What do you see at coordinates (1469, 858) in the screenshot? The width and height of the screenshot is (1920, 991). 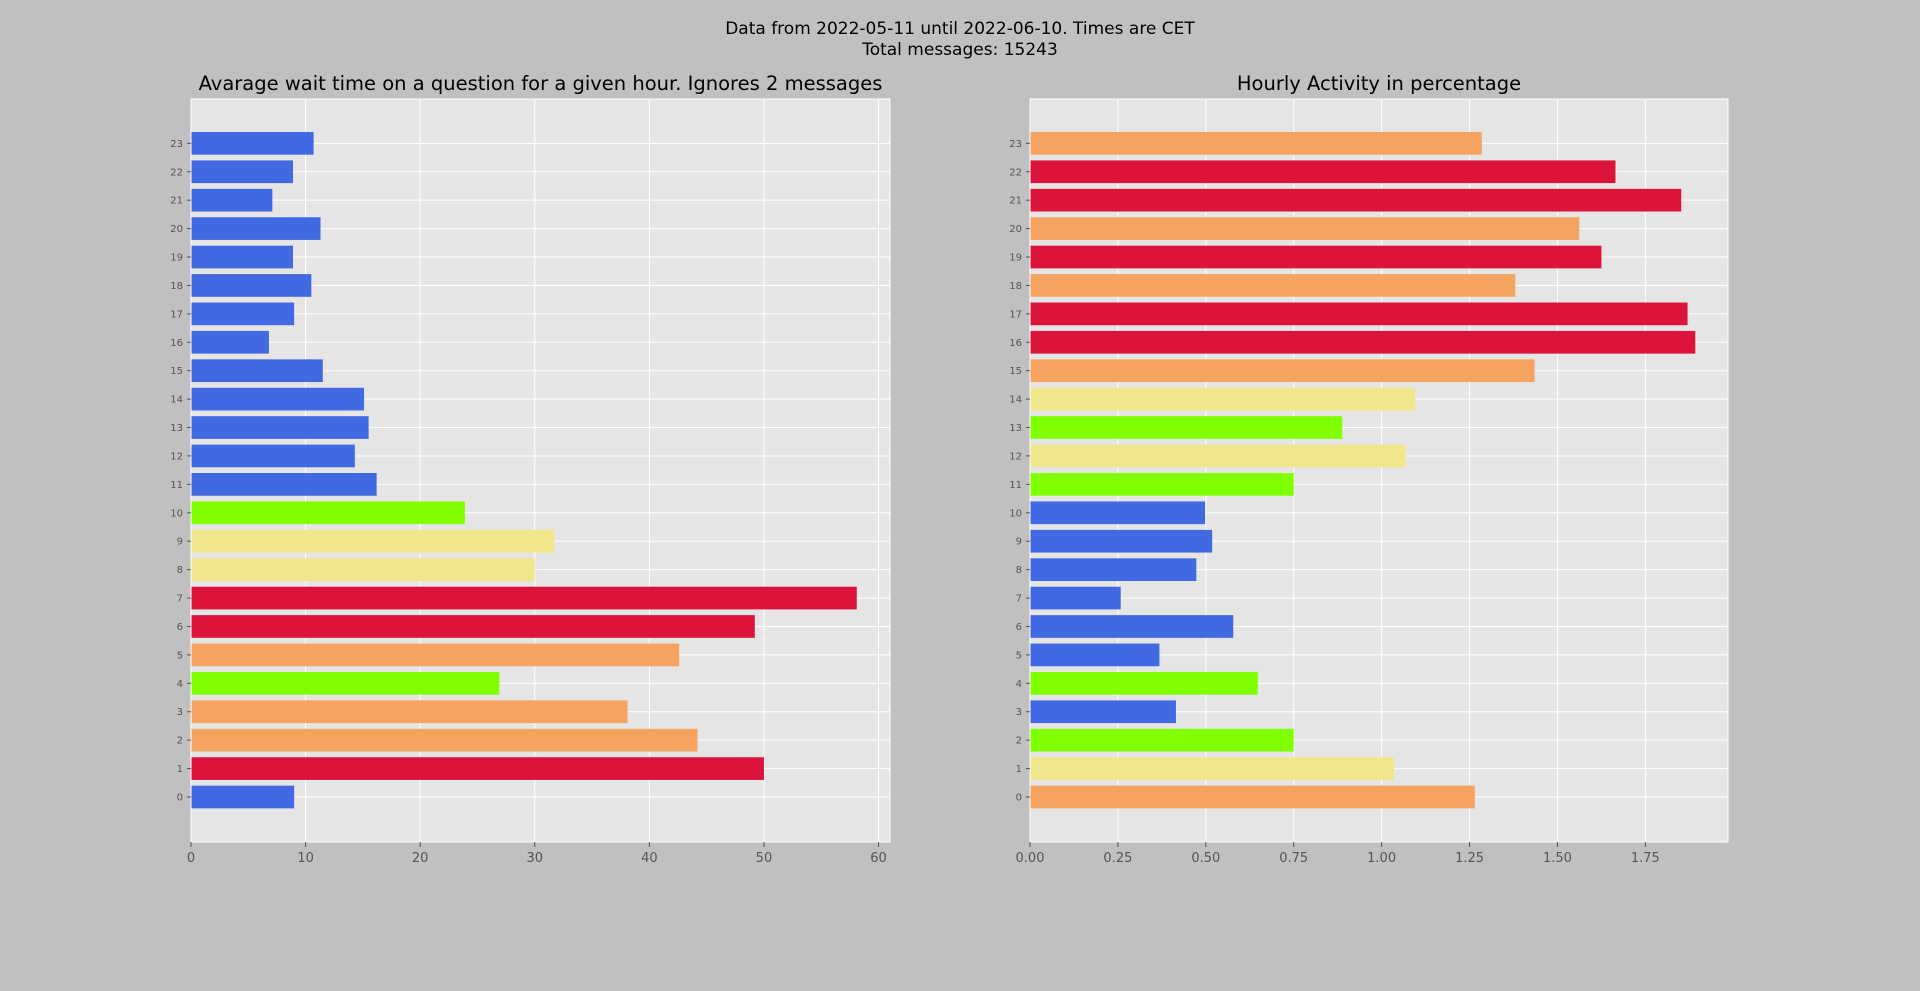 I see `activity-xtick-label: 1.25` at bounding box center [1469, 858].